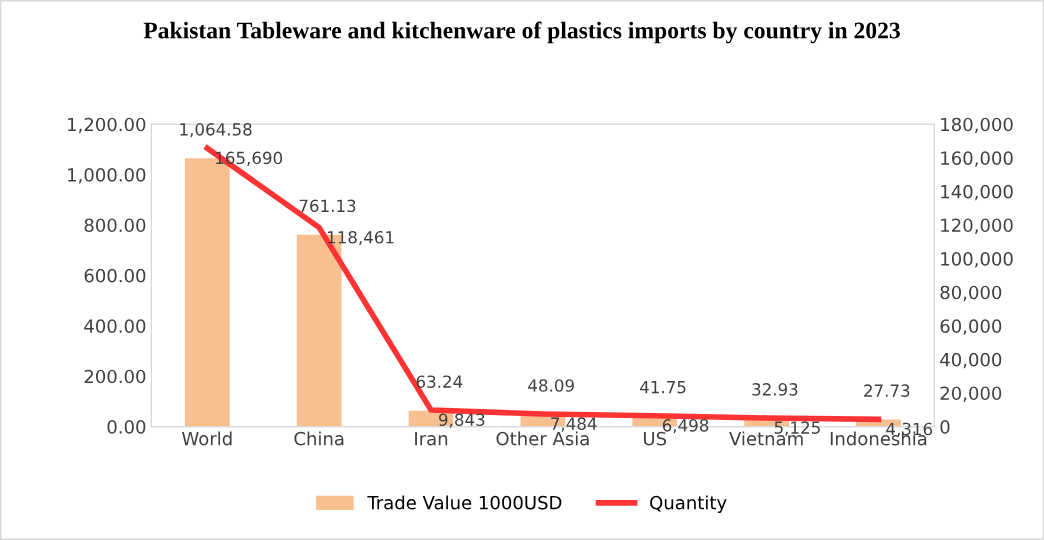 The height and width of the screenshot is (540, 1044). Describe the element at coordinates (521, 32) in the screenshot. I see `chart-title: Pakistan Tableware and kitchenware of plastics imports by country in 2023` at that location.